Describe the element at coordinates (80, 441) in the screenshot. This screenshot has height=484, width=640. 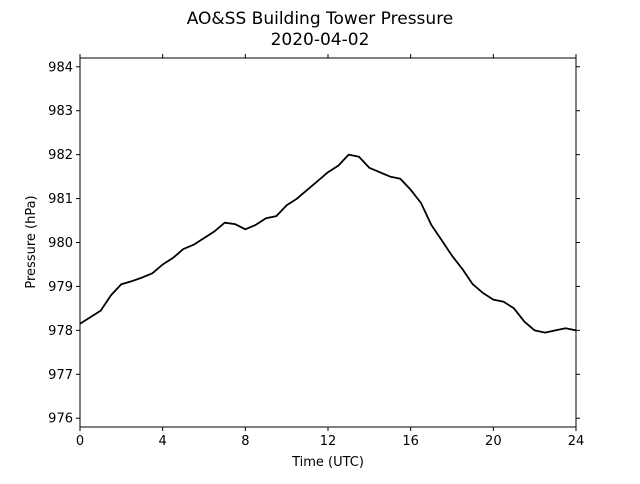
I see `x-tick-label-0: 0` at that location.